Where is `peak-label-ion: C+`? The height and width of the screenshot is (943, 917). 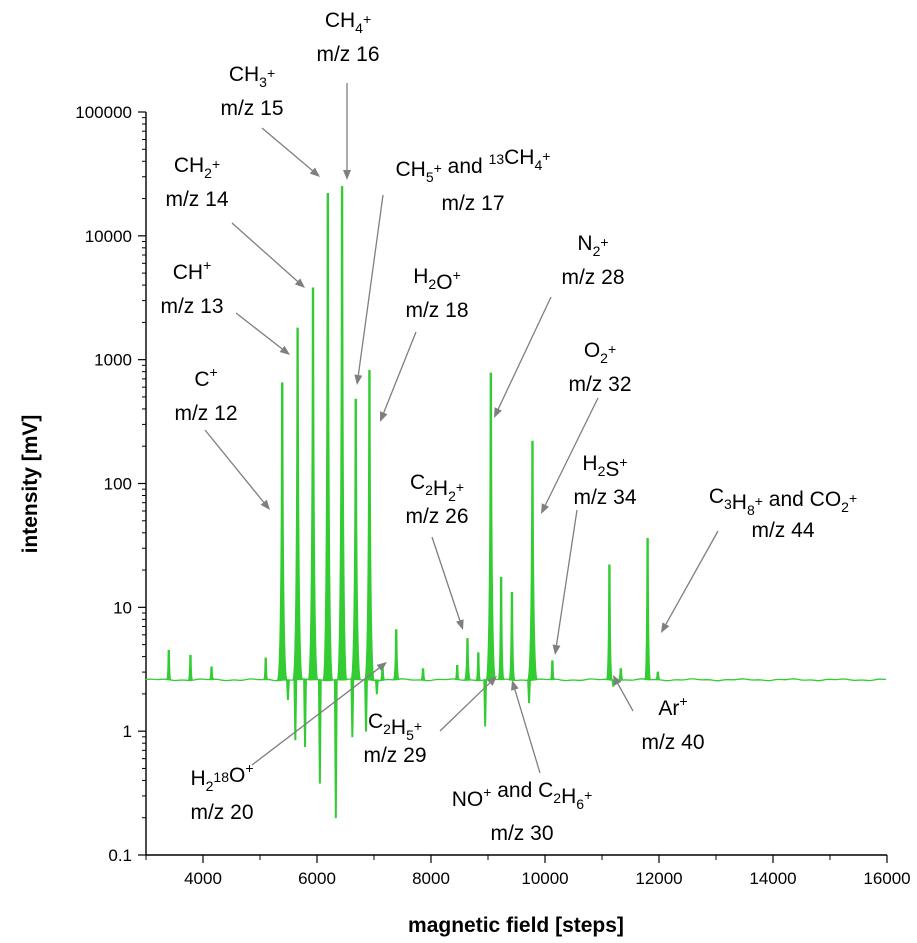
peak-label-ion: C+ is located at coordinates (205, 377).